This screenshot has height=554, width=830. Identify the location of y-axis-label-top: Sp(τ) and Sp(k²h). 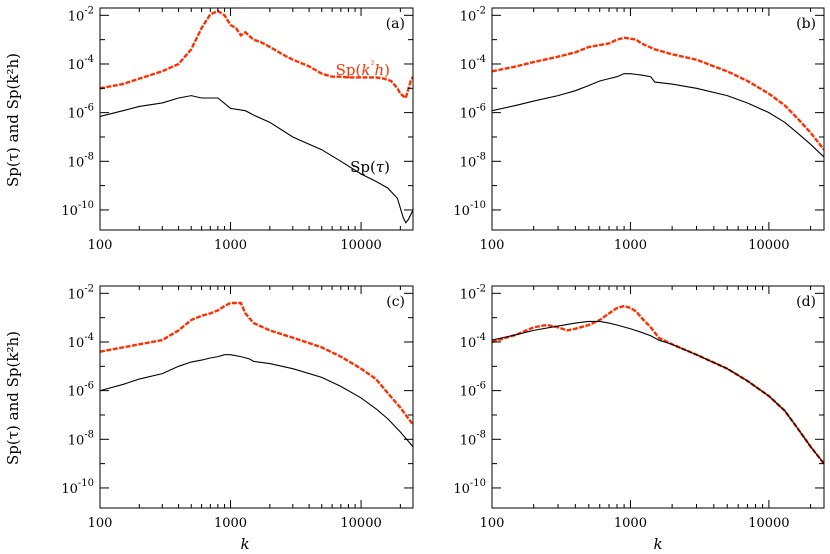
(13, 120).